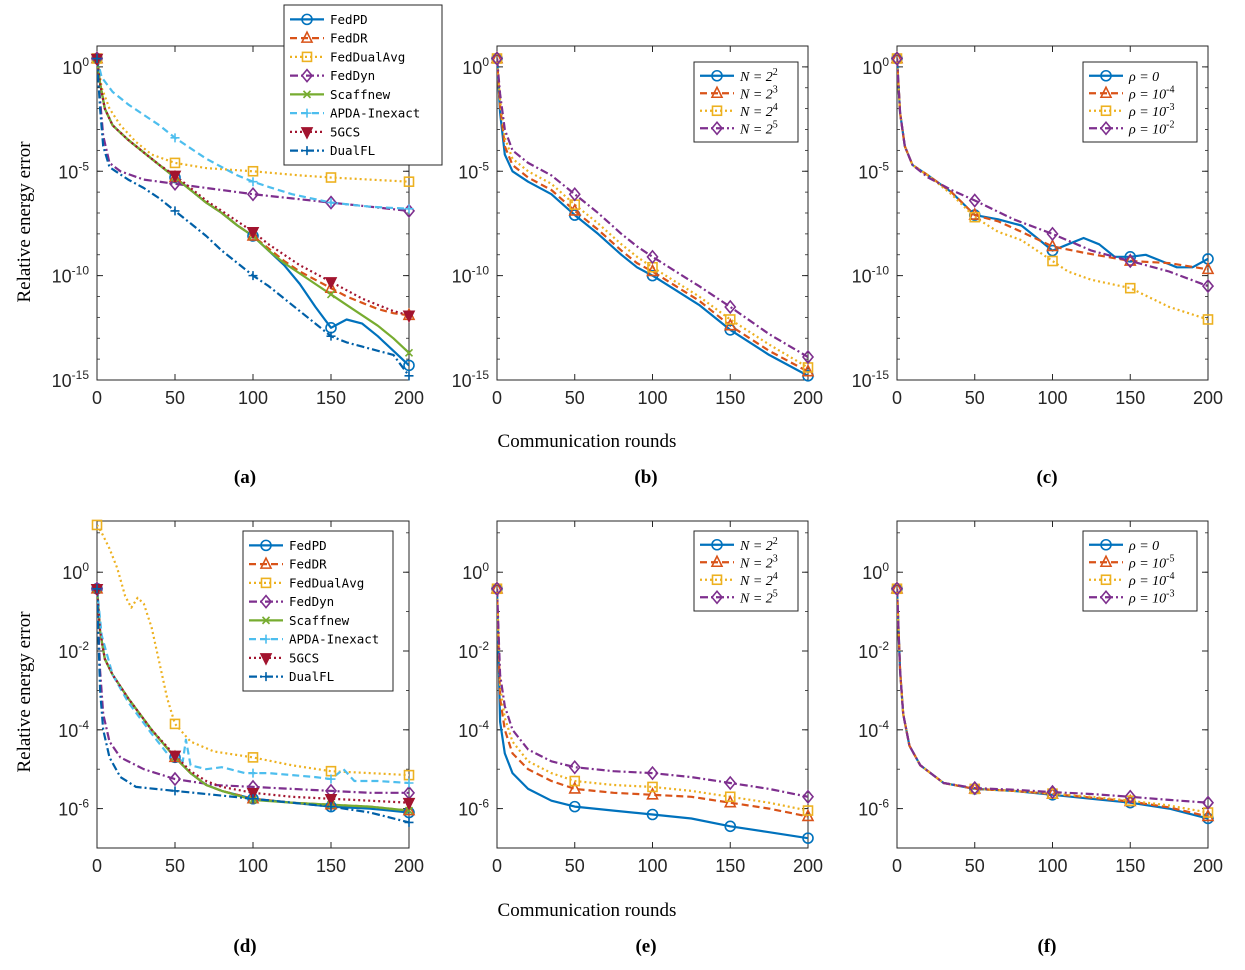 The height and width of the screenshot is (970, 1245). I want to click on legend-b: N = 22N = 23N = 24N = 25, so click(746, 102).